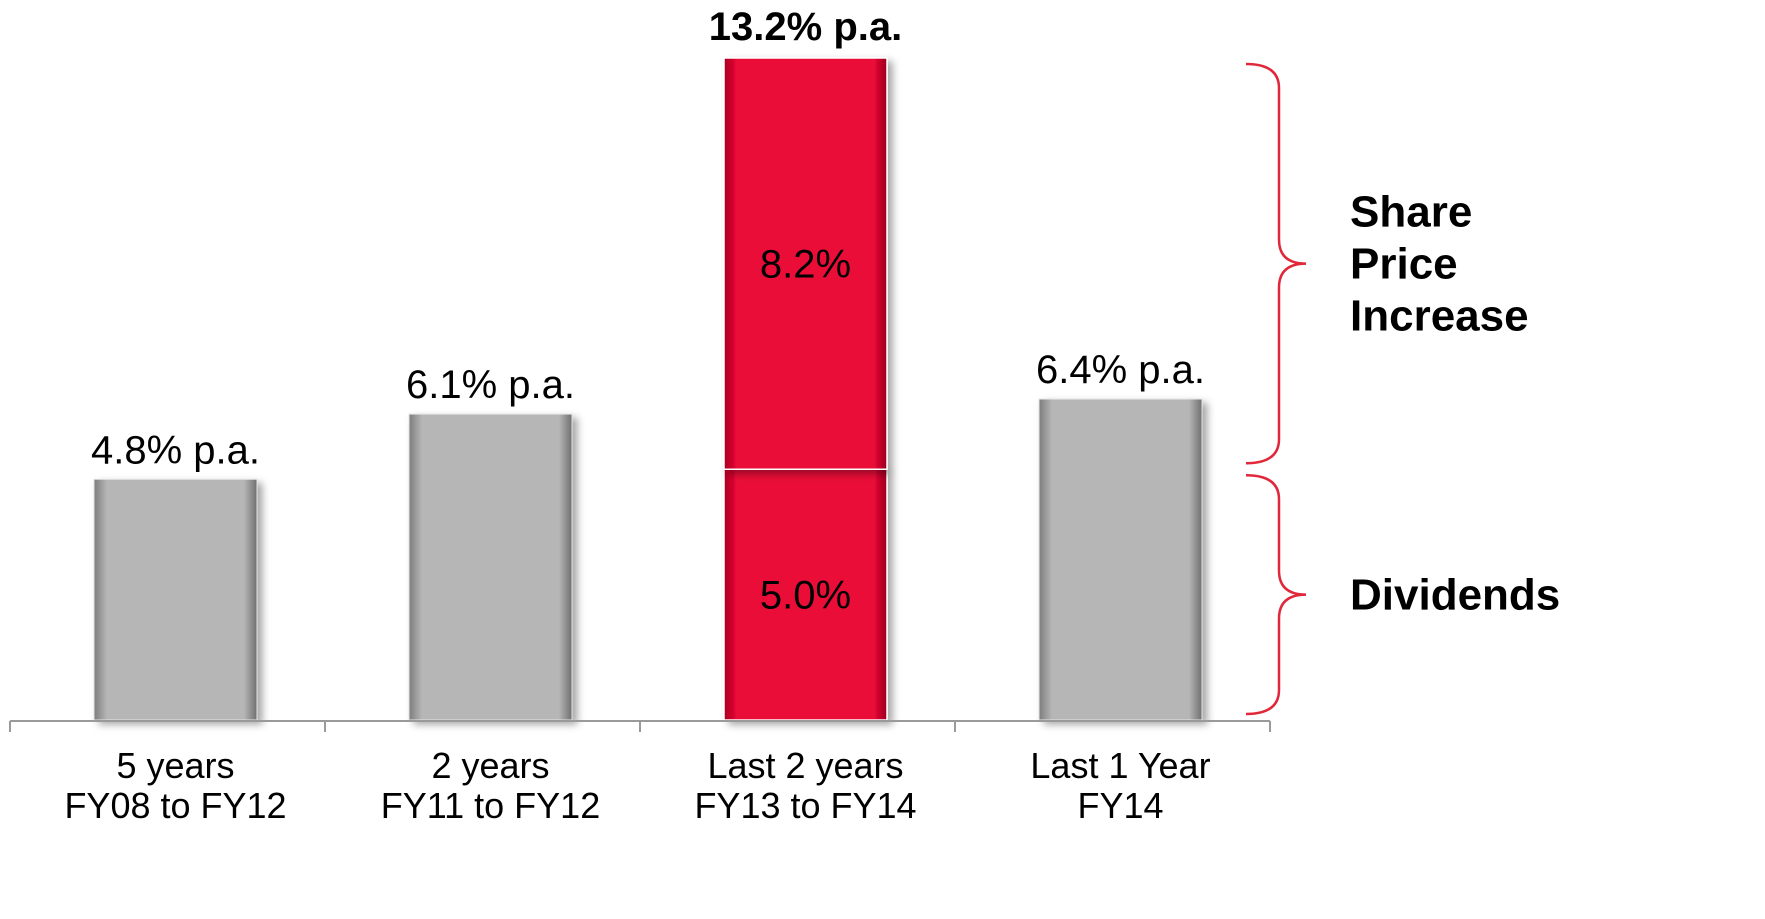 The height and width of the screenshot is (919, 1765). What do you see at coordinates (1404, 264) in the screenshot?
I see `brace-label: Price` at bounding box center [1404, 264].